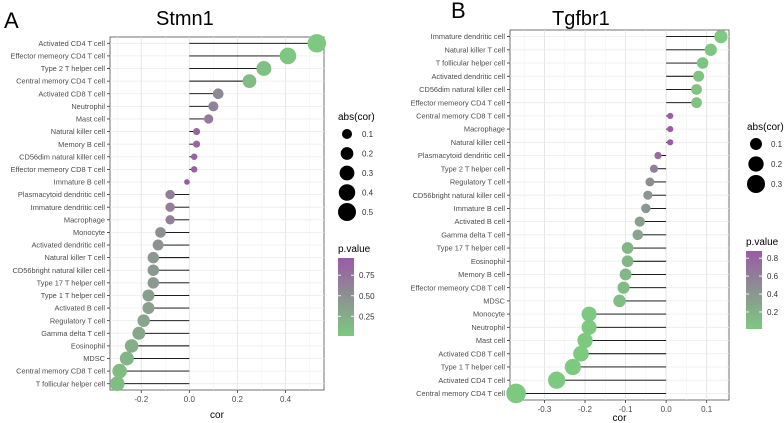 Image resolution: width=784 pixels, height=423 pixels. What do you see at coordinates (480, 208) in the screenshot?
I see `y-tick-label: Immature B cell` at bounding box center [480, 208].